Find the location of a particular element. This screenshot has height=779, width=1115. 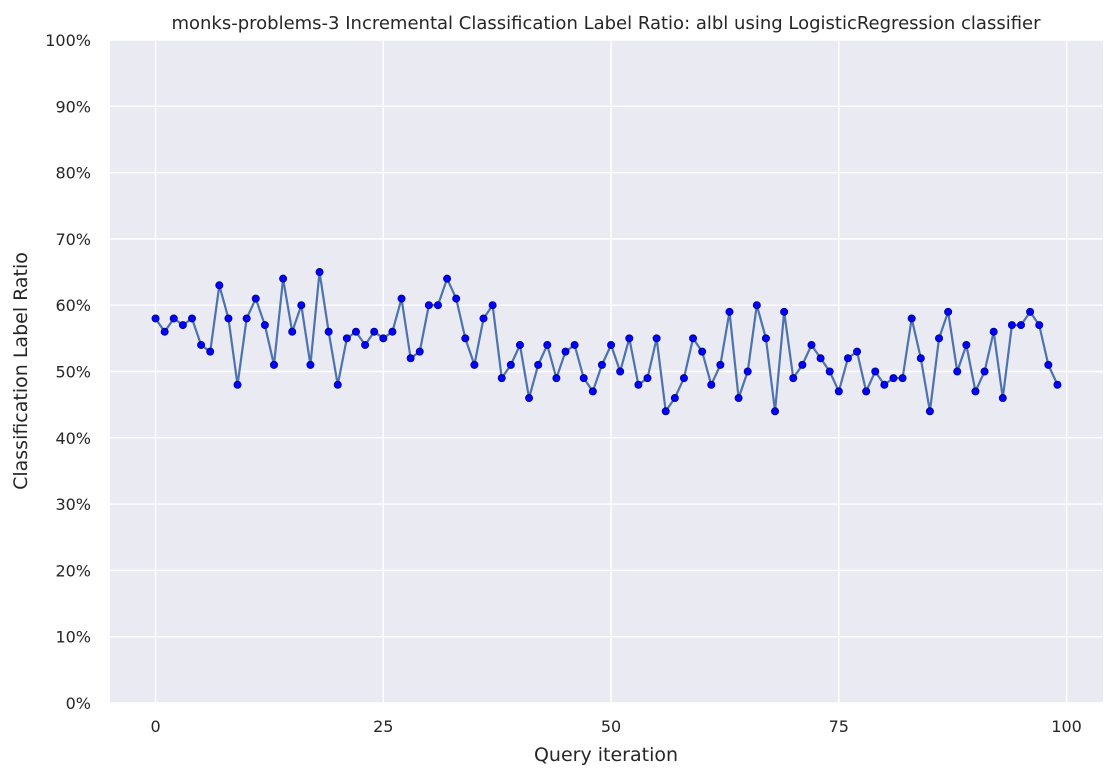

y-tick-label: 0% is located at coordinates (78, 703).